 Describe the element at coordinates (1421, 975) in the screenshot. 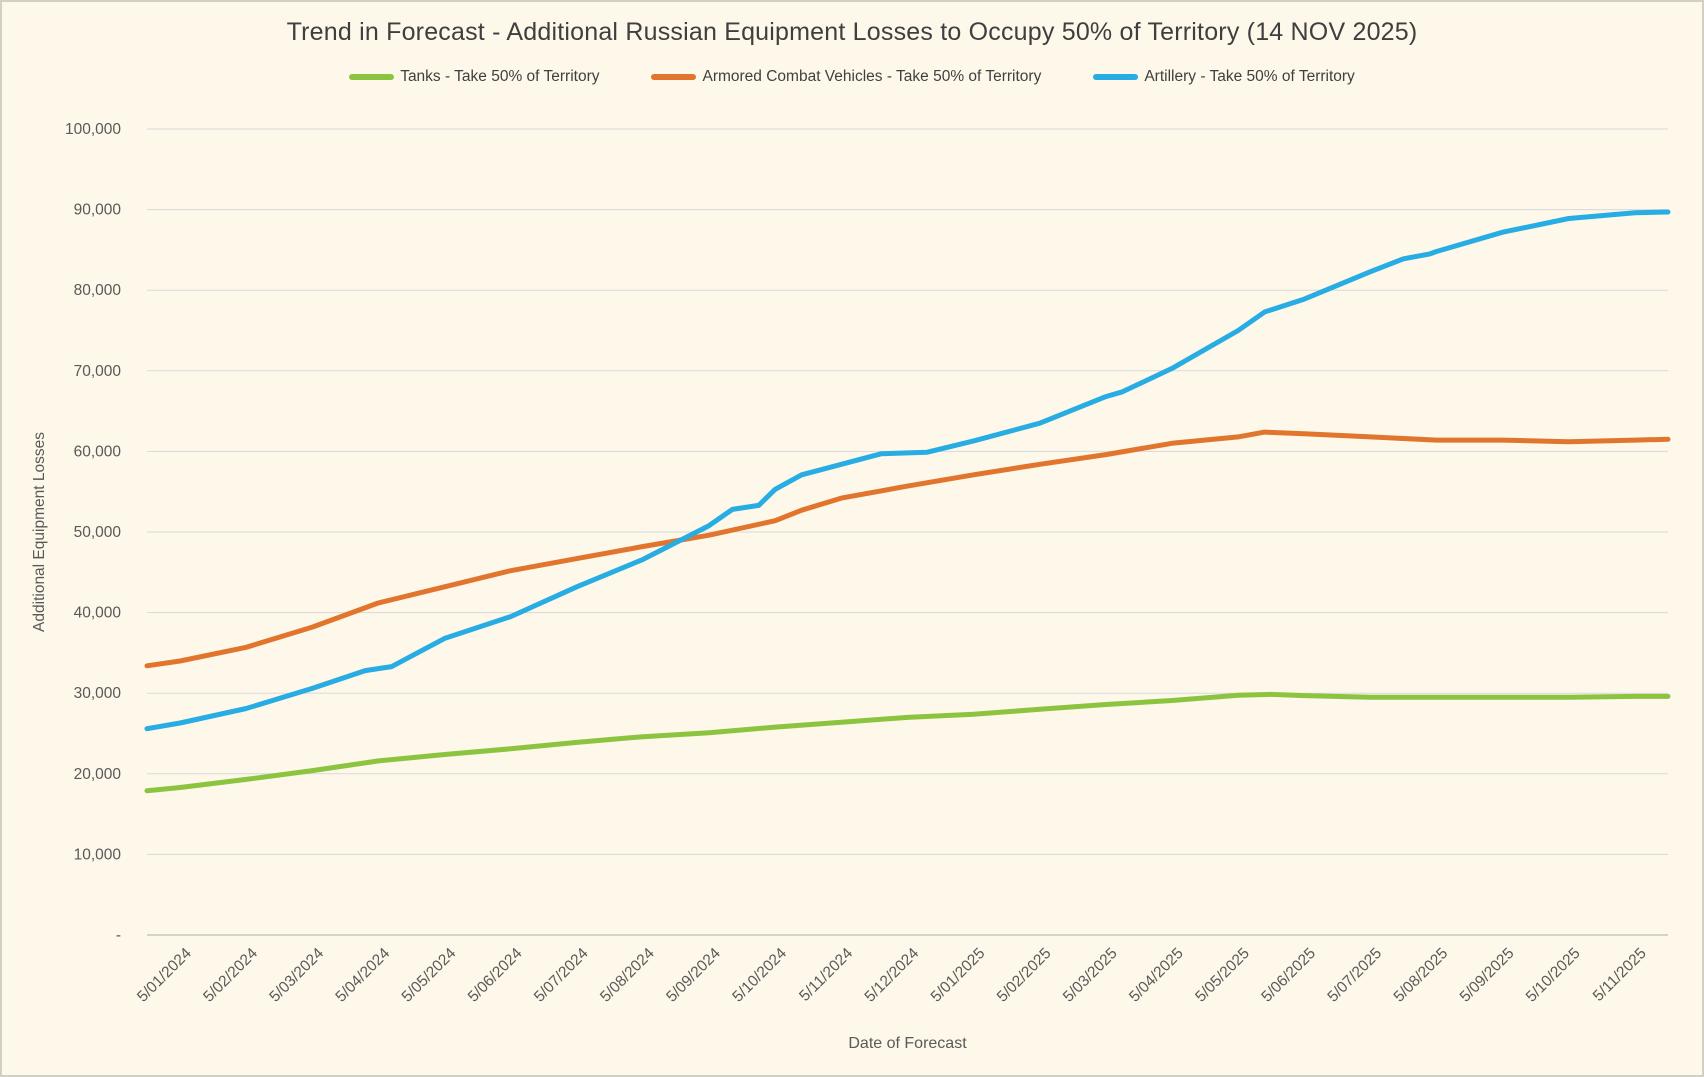

I see `x-tick-label: 5/08/2025` at that location.